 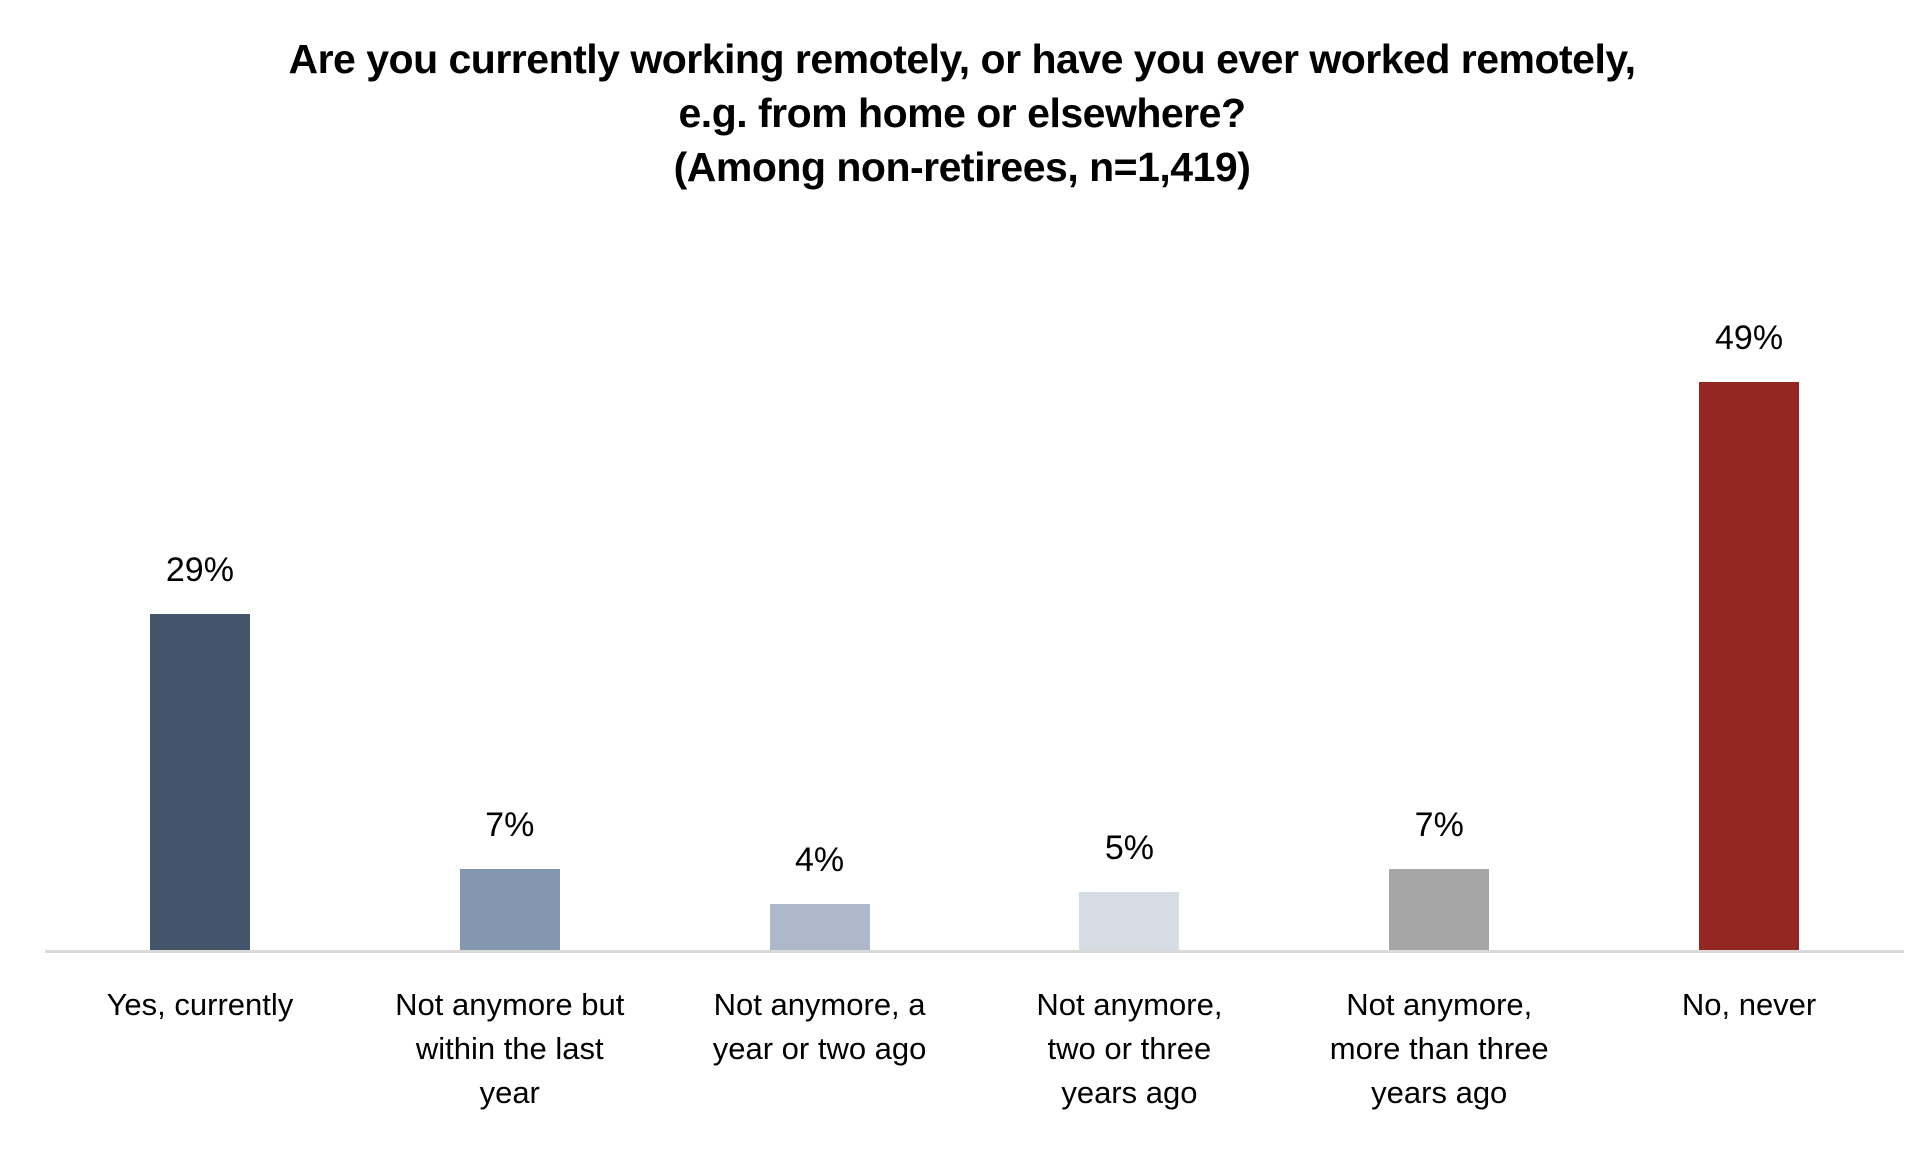 What do you see at coordinates (1129, 921) in the screenshot?
I see `bar-two-or-three-years-ago` at bounding box center [1129, 921].